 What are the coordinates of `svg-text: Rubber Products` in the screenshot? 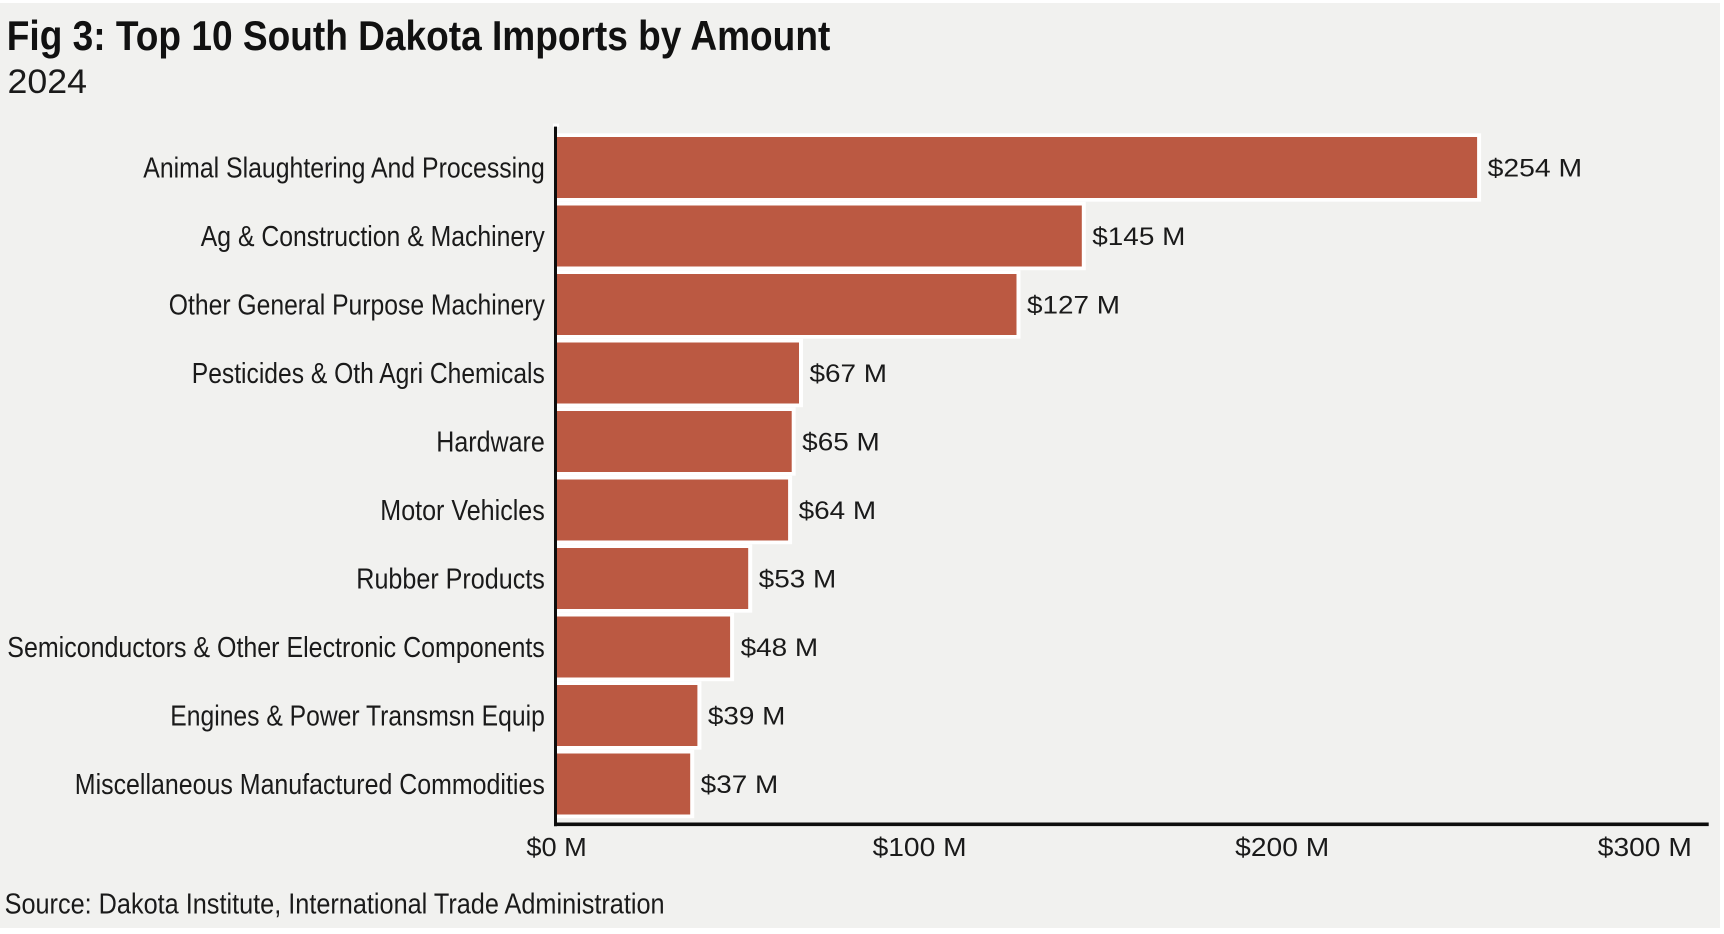 It's located at (450, 579).